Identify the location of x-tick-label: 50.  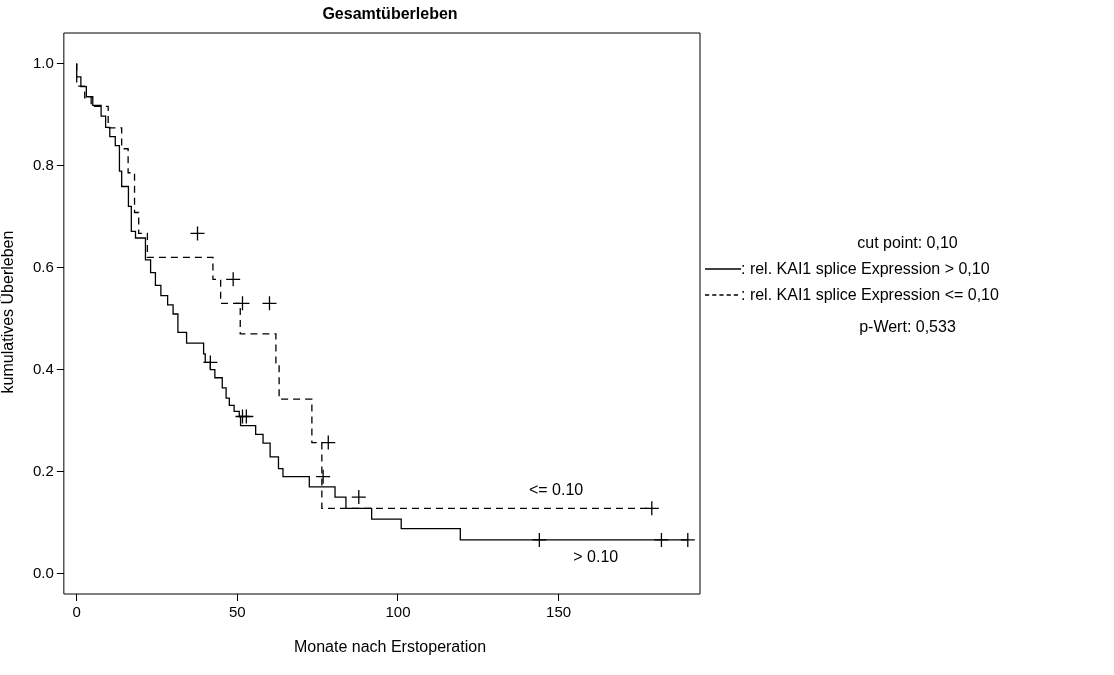
(237, 612).